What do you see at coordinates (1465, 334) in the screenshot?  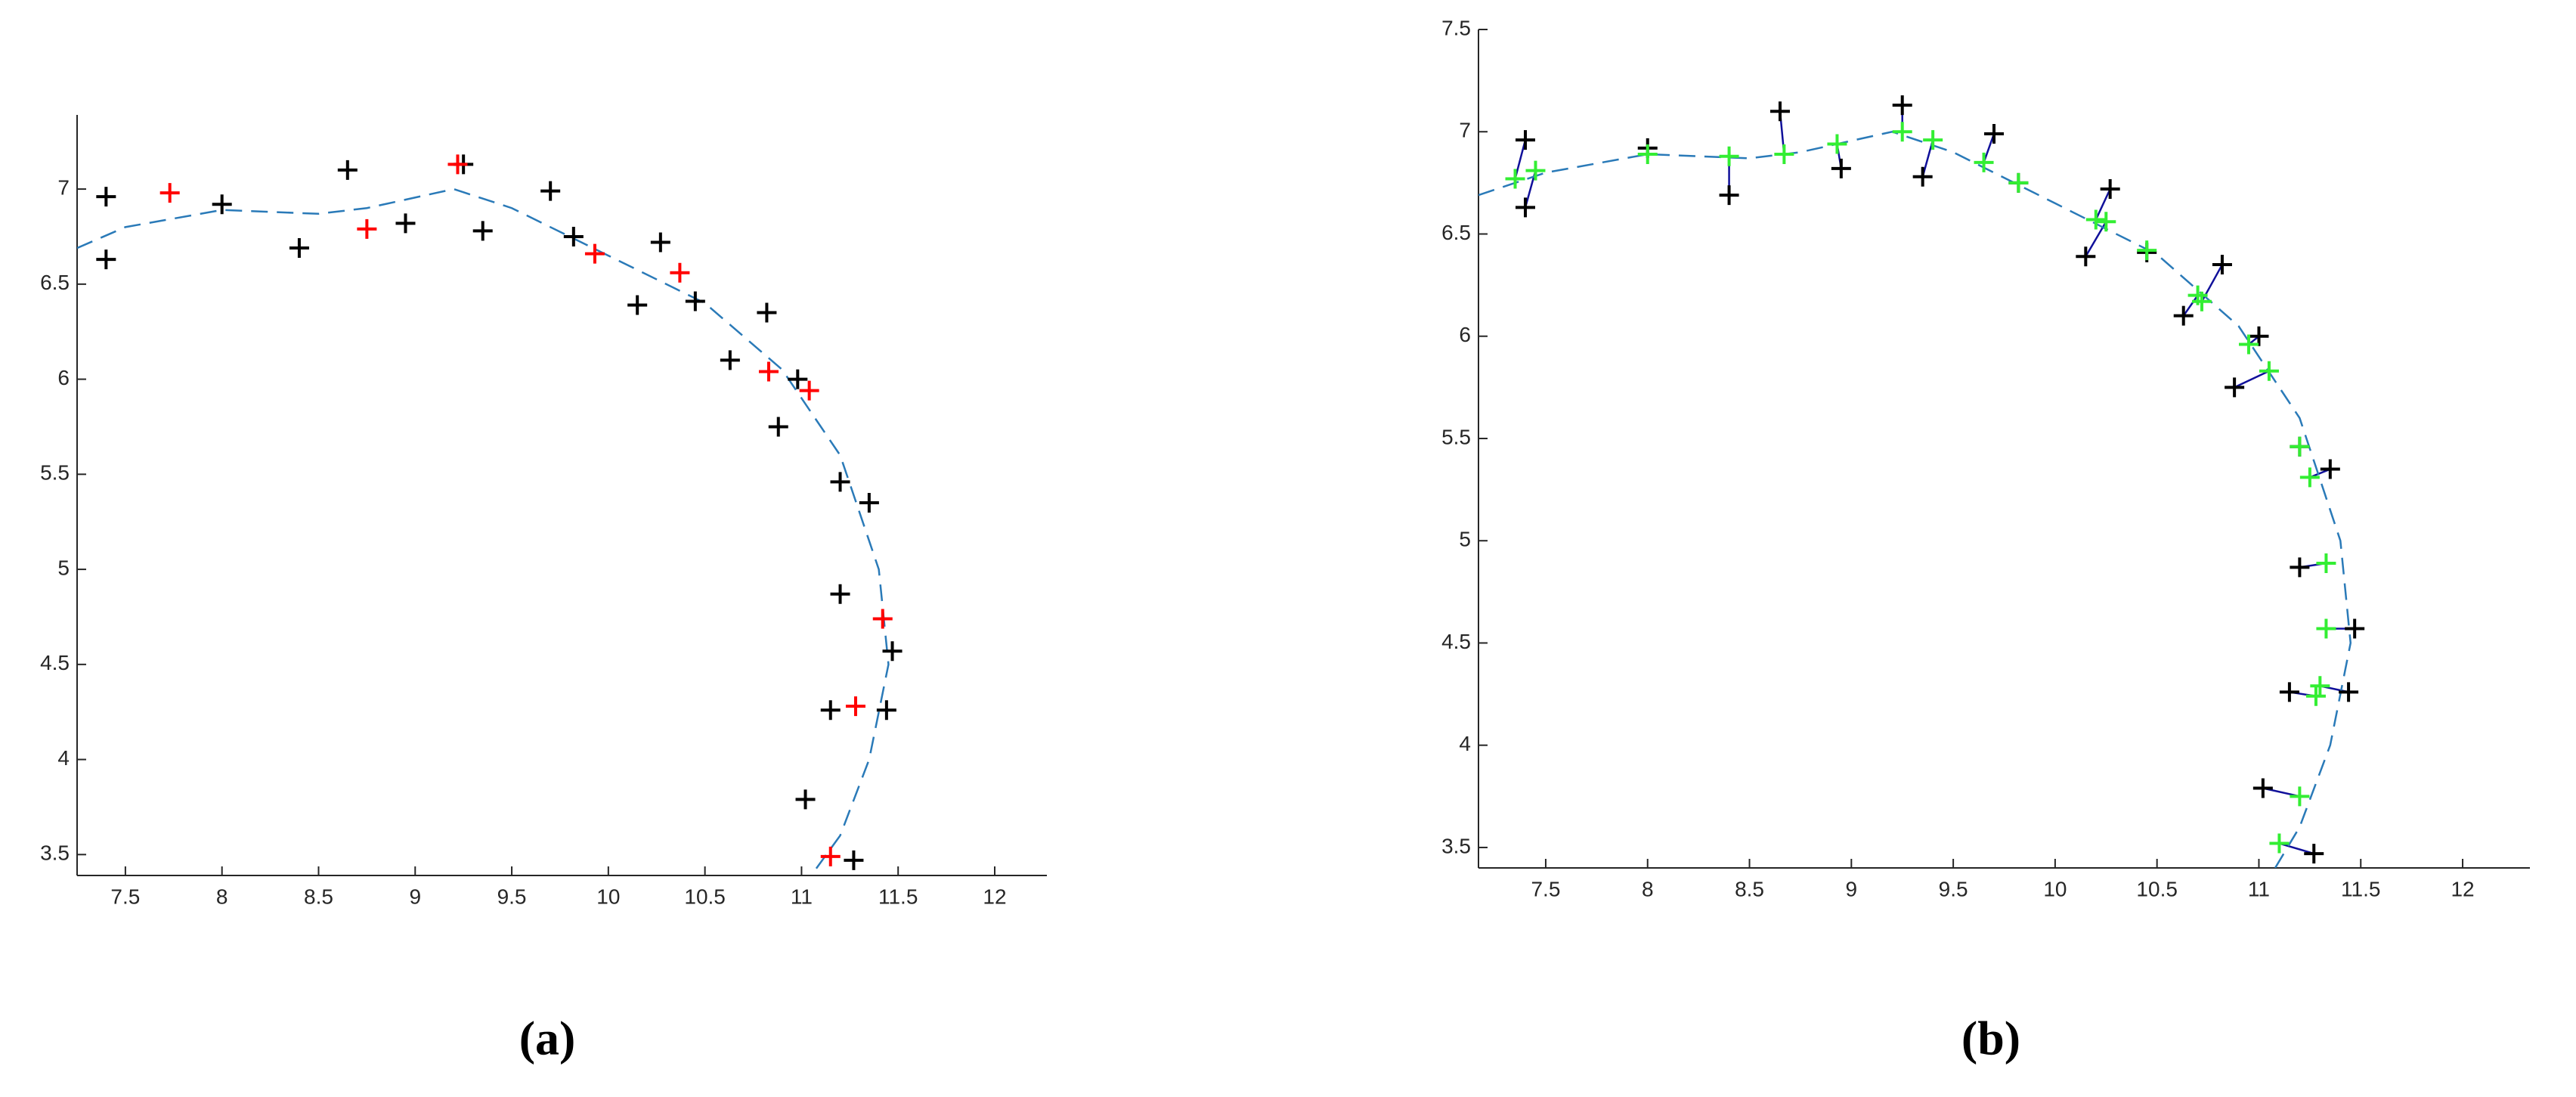 I see `y-tick-label: 6` at bounding box center [1465, 334].